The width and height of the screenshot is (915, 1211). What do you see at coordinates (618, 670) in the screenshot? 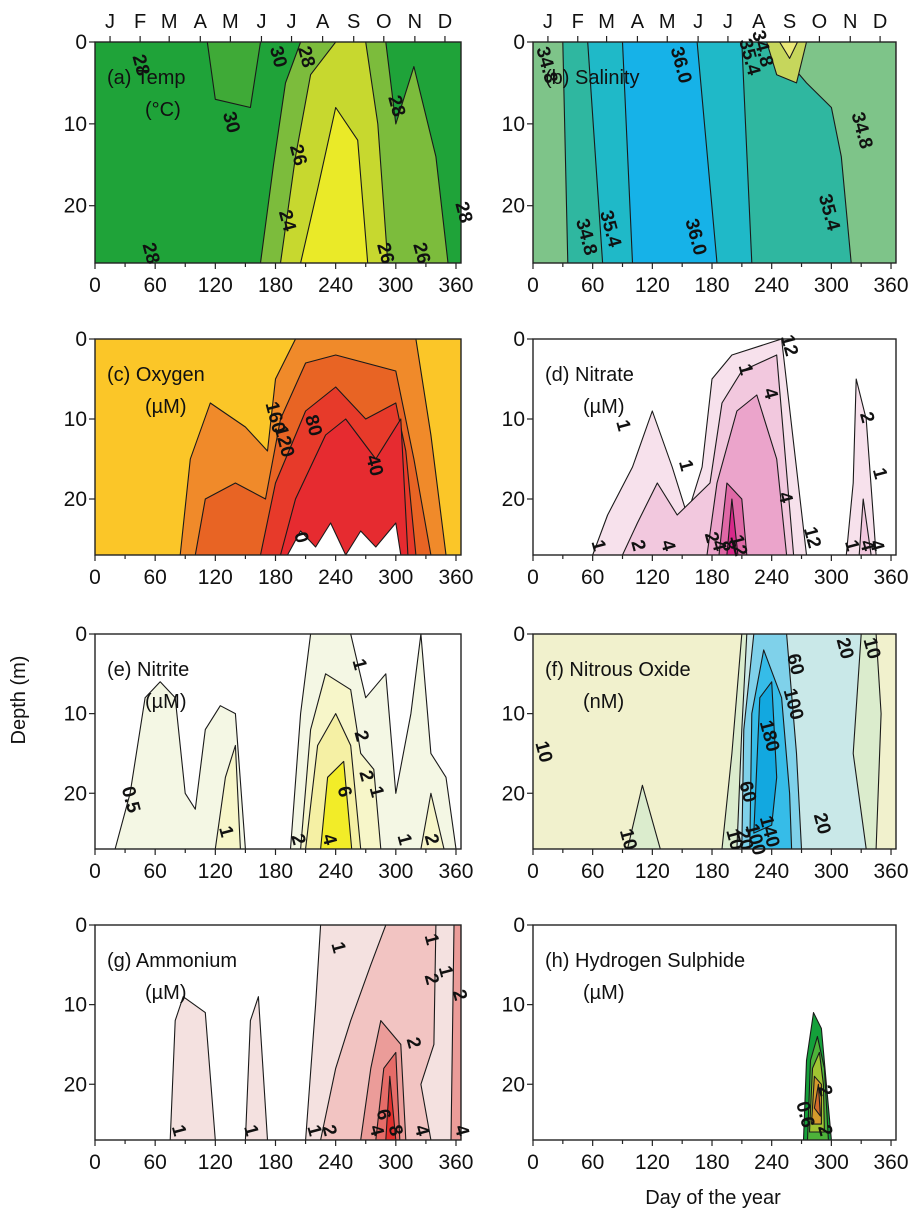
I see `panel-title: (f) Nitrous Oxide` at bounding box center [618, 670].